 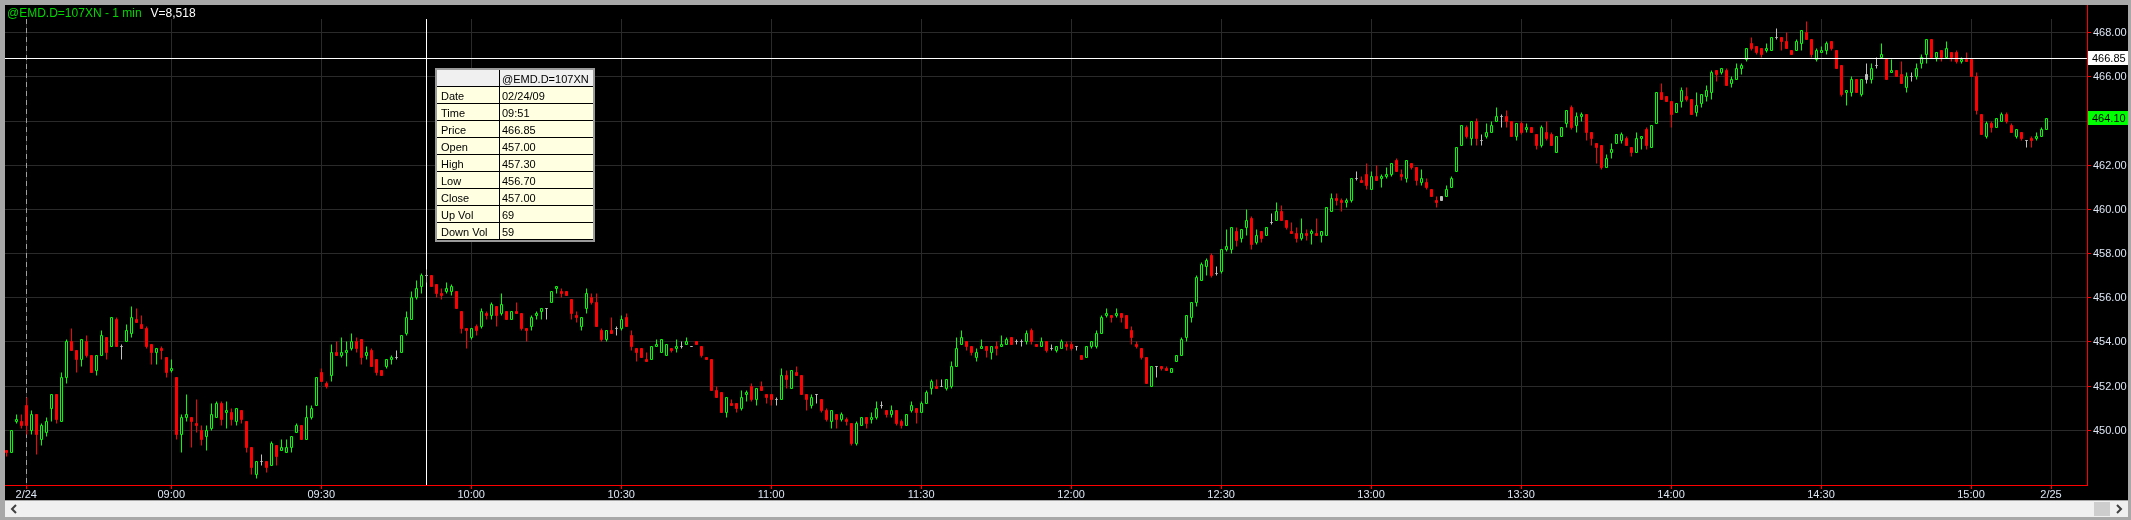 I want to click on x-tick-label: 14:00, so click(x=1671, y=494).